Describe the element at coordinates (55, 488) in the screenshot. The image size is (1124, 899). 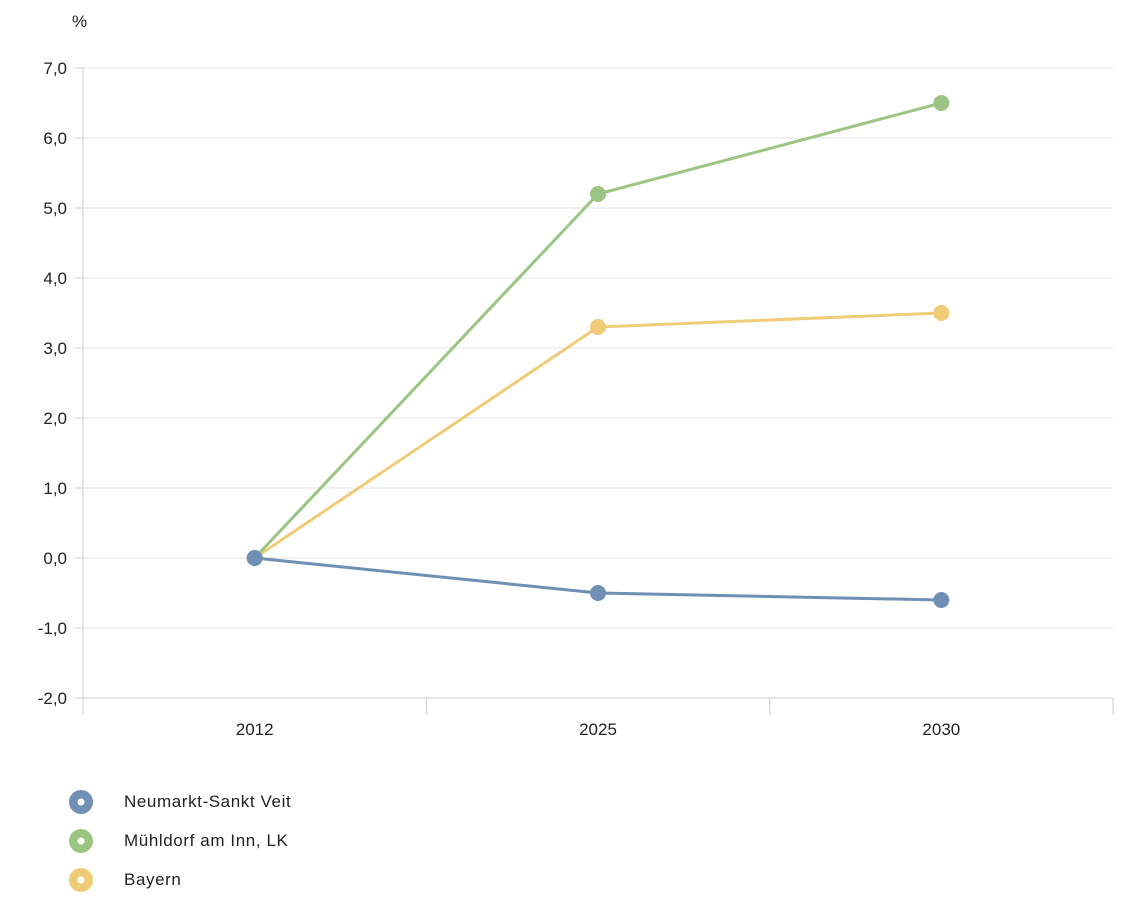
I see `y-tick-label: 1,0` at that location.